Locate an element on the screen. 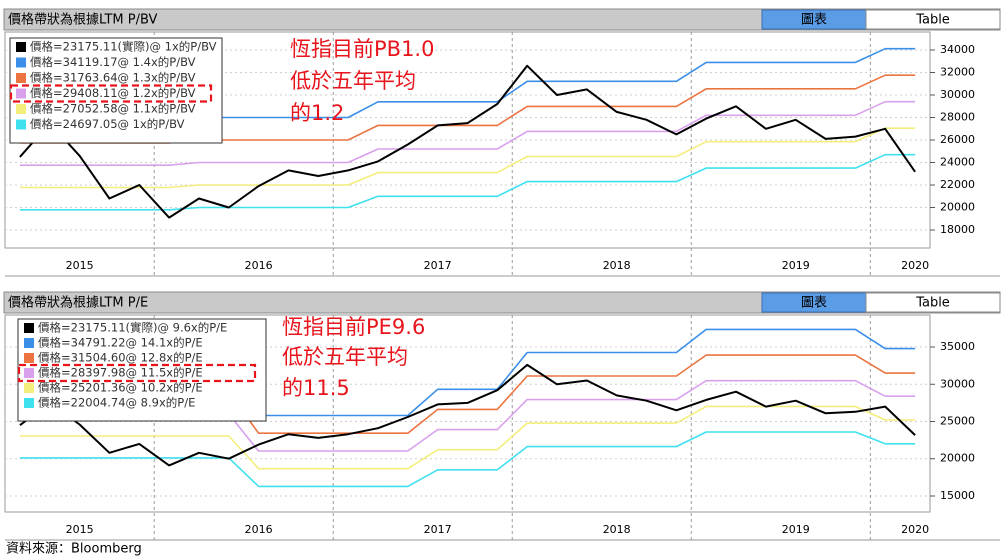  legend-label: 價格=25201.36@ 10.2x的P/E is located at coordinates (120, 388).